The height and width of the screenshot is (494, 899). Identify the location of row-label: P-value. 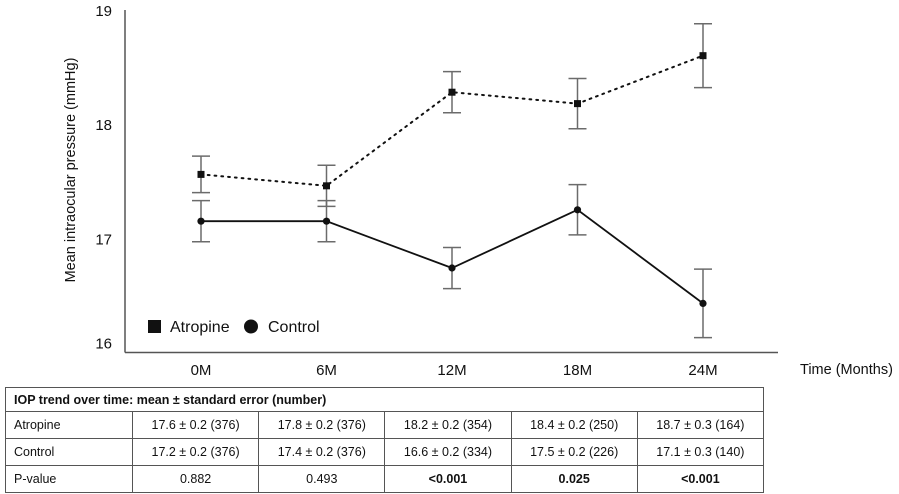
(69, 479).